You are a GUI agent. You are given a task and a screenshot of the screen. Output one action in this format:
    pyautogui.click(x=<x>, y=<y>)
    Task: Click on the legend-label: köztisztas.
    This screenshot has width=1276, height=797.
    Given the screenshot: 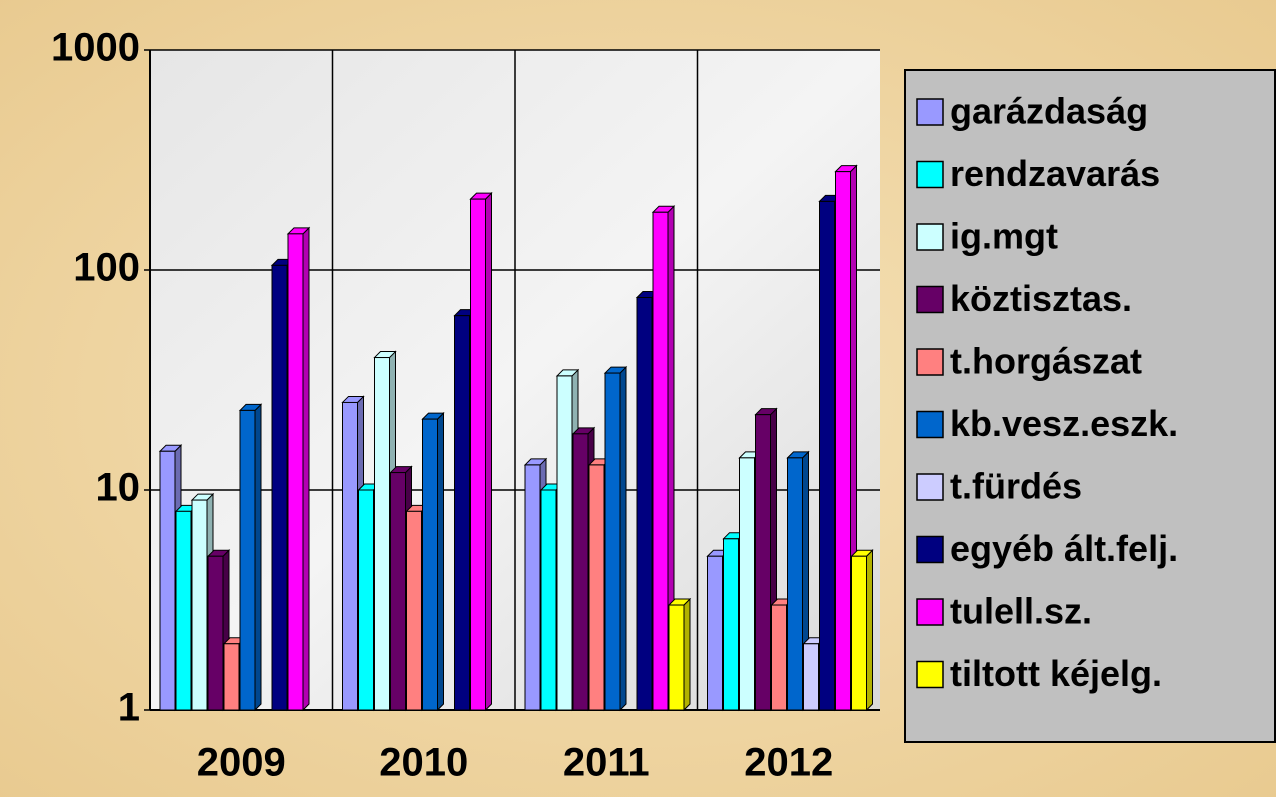 What is the action you would take?
    pyautogui.click(x=1041, y=298)
    